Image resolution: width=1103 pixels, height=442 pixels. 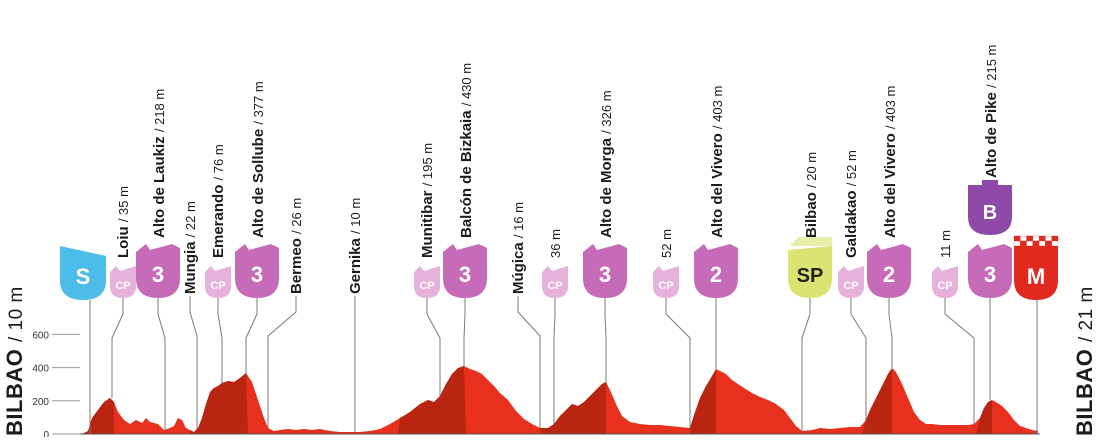 I want to click on marker-cp: CP Galdakao / 52 m, so click(x=851, y=224).